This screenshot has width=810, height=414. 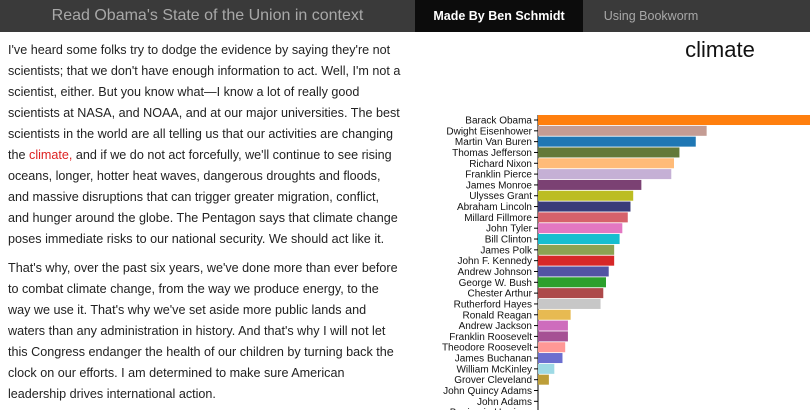 What do you see at coordinates (506, 250) in the screenshot?
I see `y-tick-label: James Polk` at bounding box center [506, 250].